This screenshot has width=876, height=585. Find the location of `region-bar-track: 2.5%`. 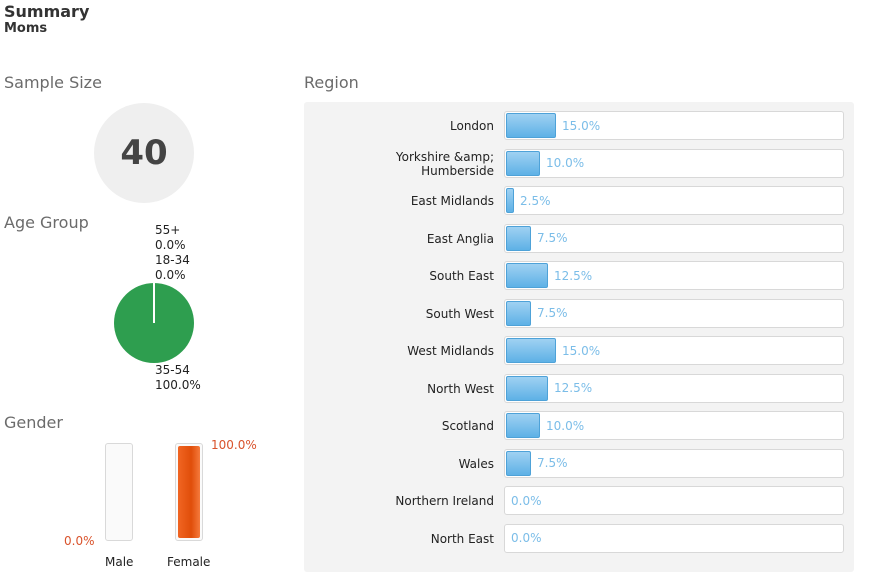

region-bar-track: 2.5% is located at coordinates (674, 200).